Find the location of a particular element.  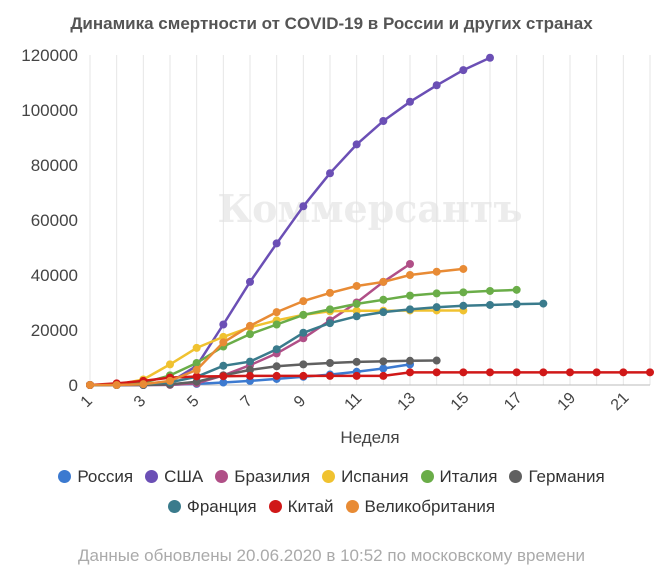

y-tick-label: 80000 is located at coordinates (54, 165).